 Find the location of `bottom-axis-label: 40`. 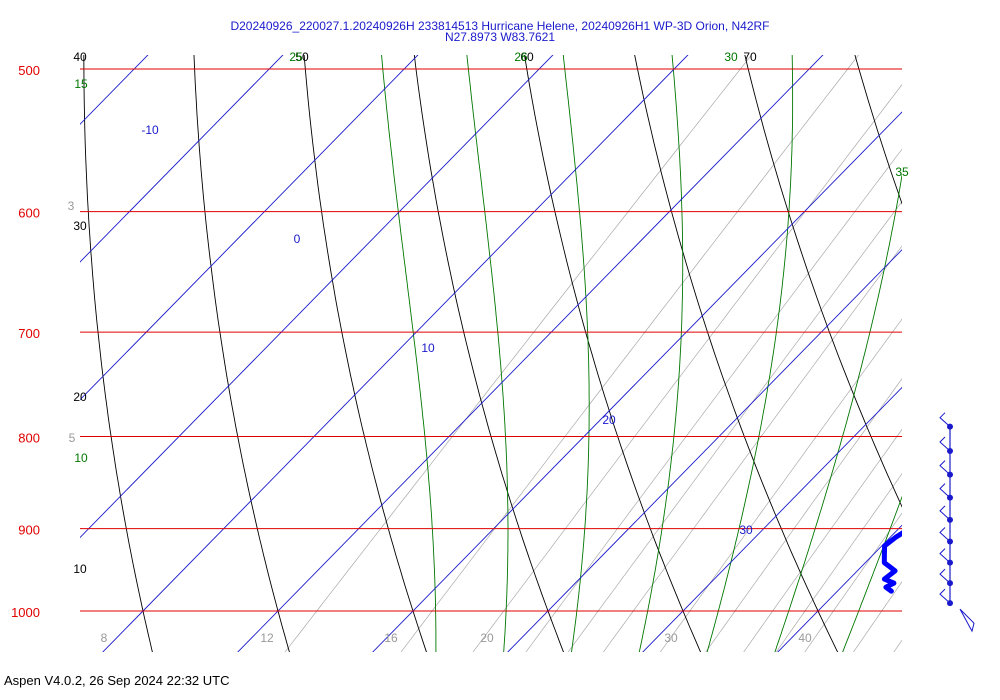

bottom-axis-label: 40 is located at coordinates (805, 638).